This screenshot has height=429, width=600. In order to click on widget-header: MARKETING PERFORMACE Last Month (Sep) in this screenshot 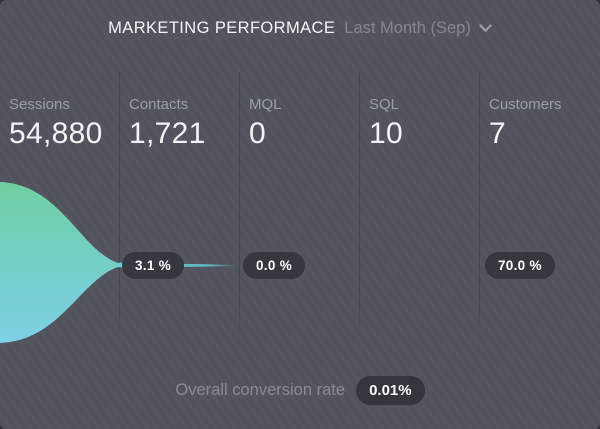, I will do `click(300, 28)`.